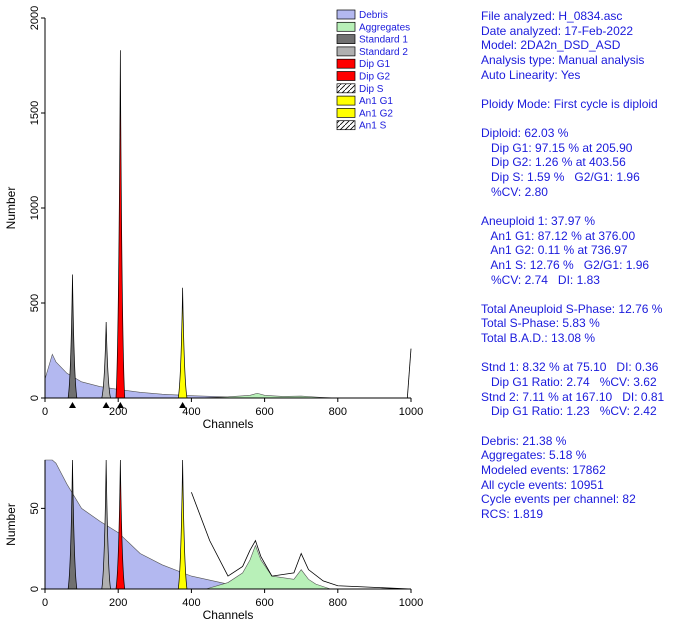 The image size is (691, 628). What do you see at coordinates (35, 18) in the screenshot?
I see `y-tick-label: 2000` at bounding box center [35, 18].